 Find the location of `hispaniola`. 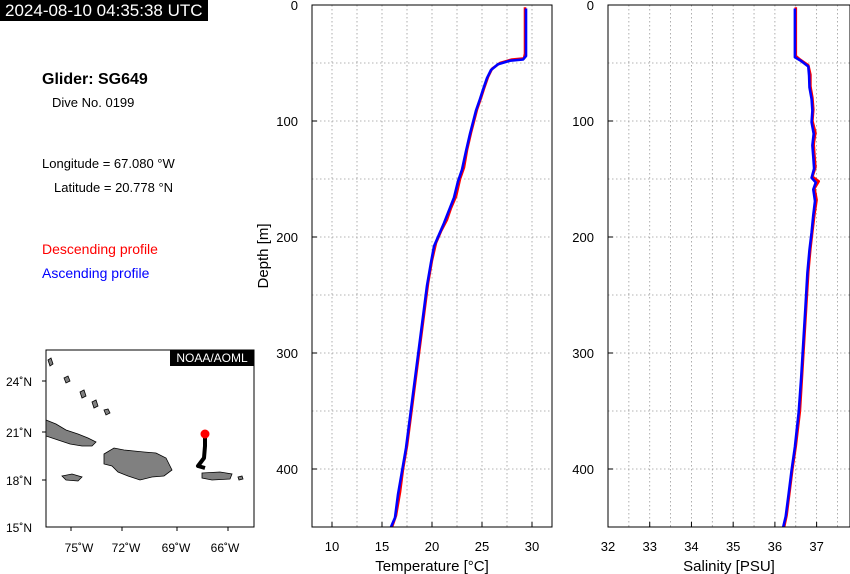

hispaniola is located at coordinates (138, 464).